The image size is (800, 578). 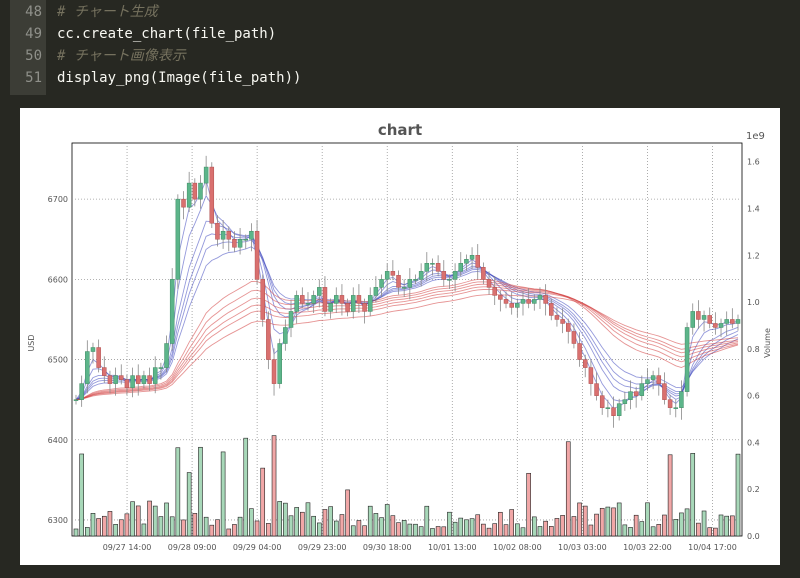 I want to click on code-line: 50 # チャート画像表示, so click(x=400, y=56).